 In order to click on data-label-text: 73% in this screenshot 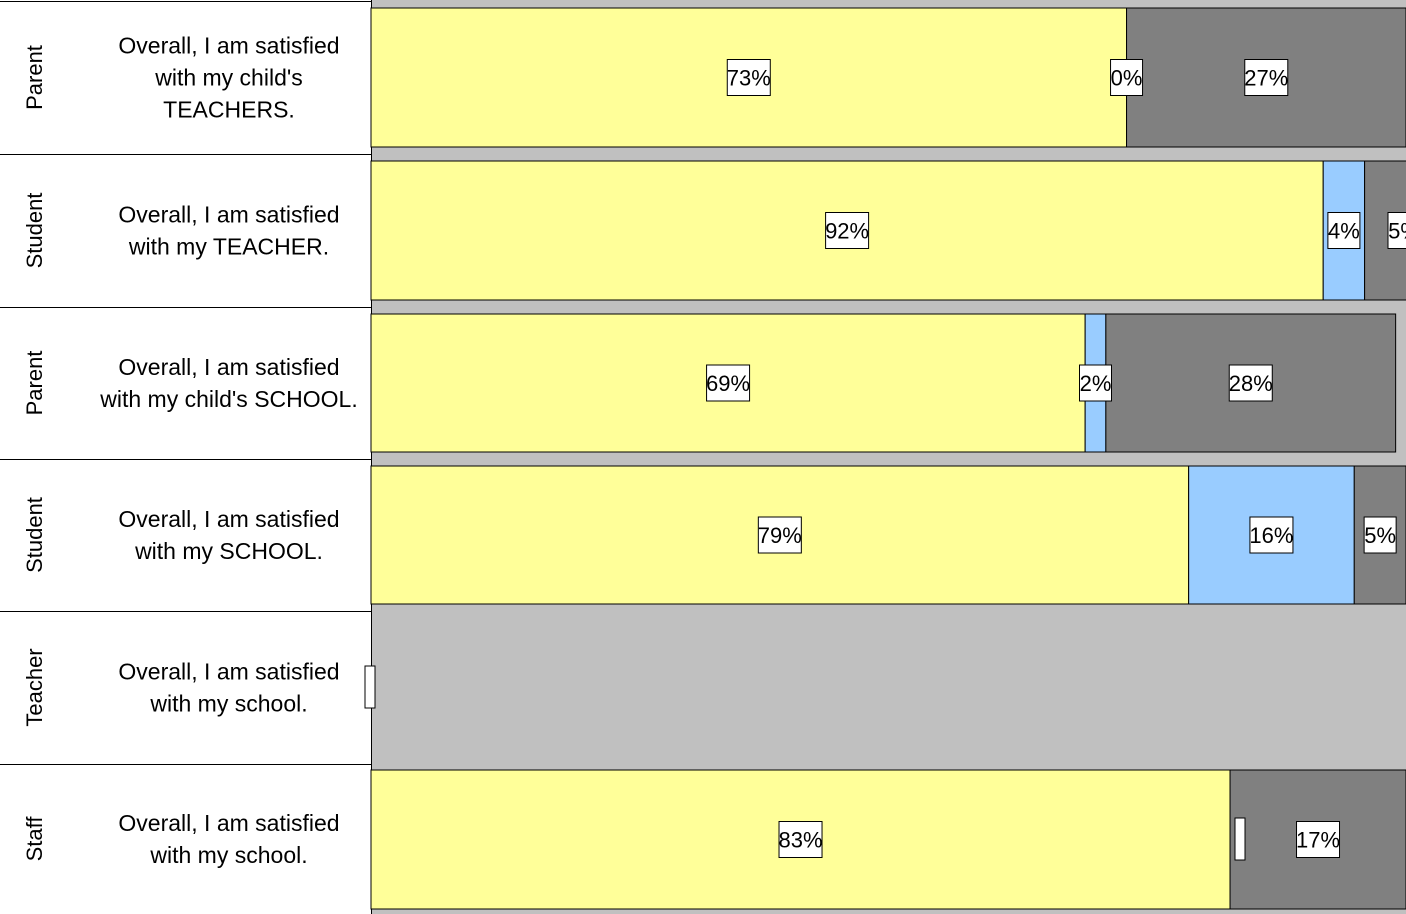, I will do `click(749, 78)`.